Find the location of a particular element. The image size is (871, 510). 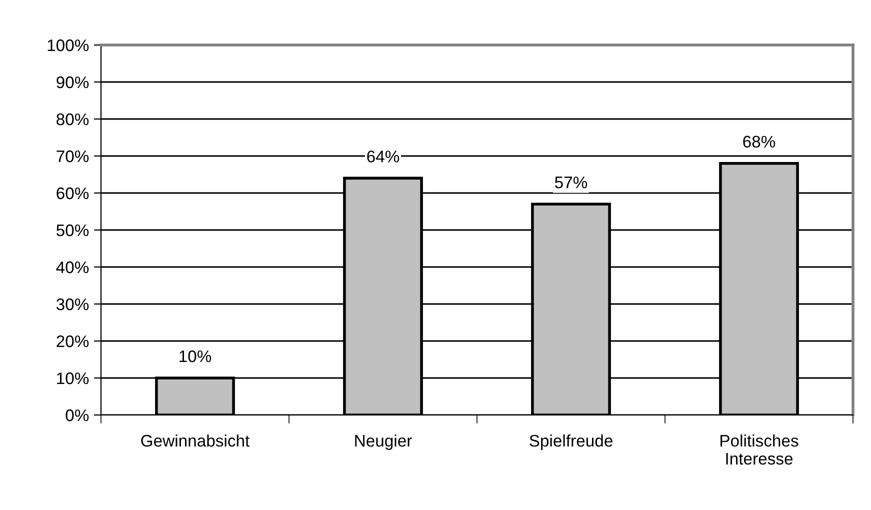

y-tick-label: 20% is located at coordinates (72, 341).